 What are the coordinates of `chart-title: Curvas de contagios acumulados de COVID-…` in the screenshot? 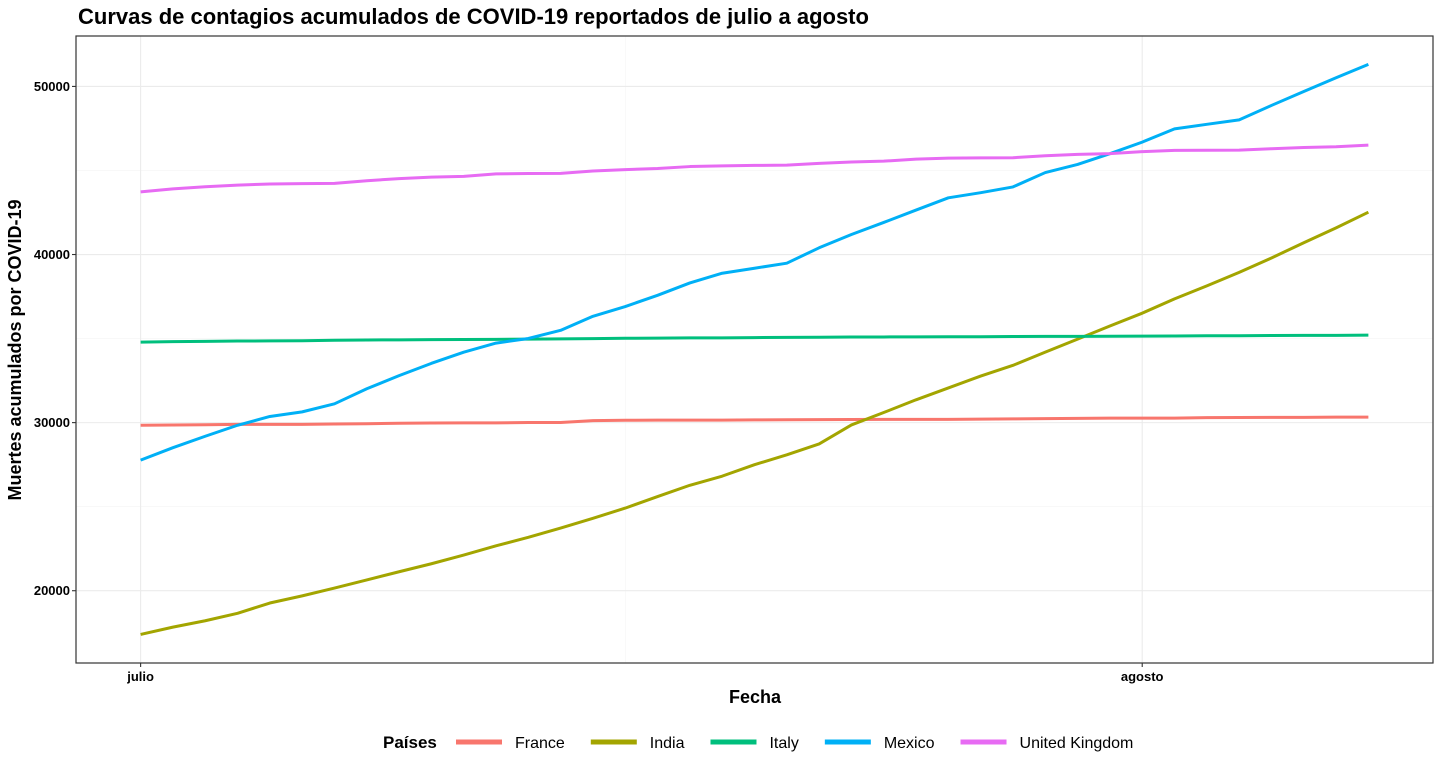 It's located at (473, 16).